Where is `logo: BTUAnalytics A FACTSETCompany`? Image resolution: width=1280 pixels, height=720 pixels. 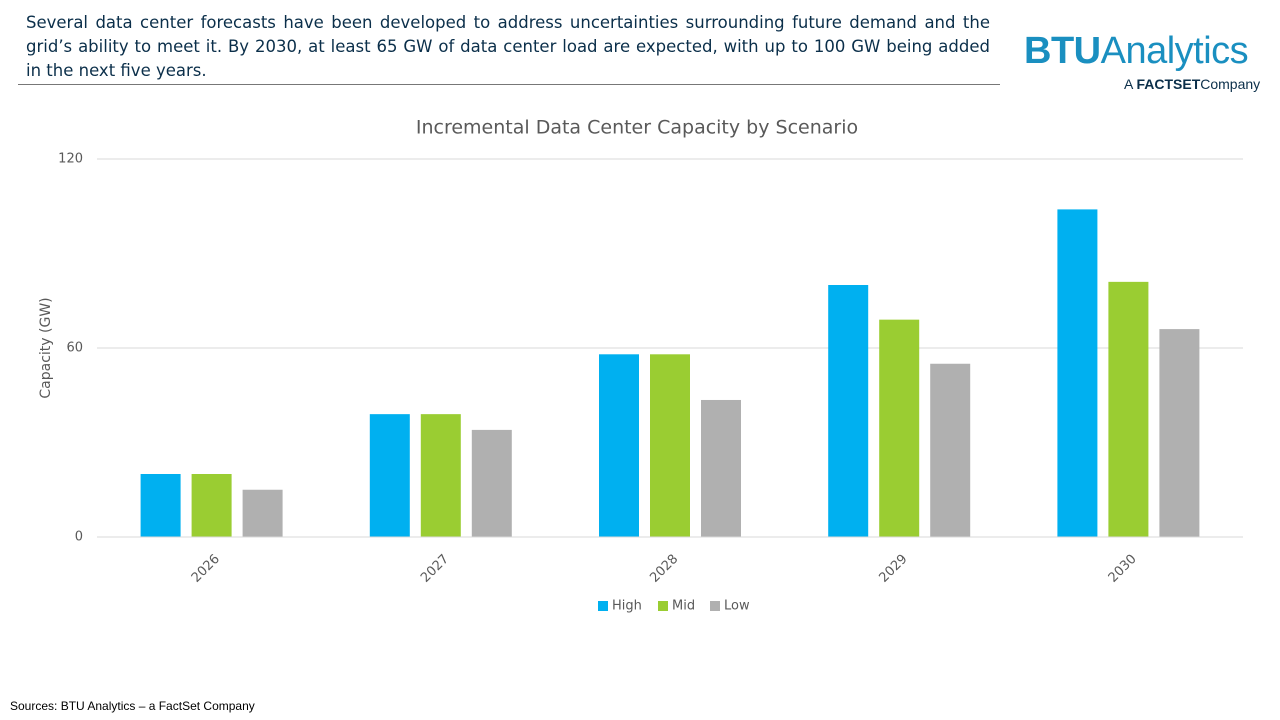 logo: BTUAnalytics A FACTSETCompany is located at coordinates (1142, 61).